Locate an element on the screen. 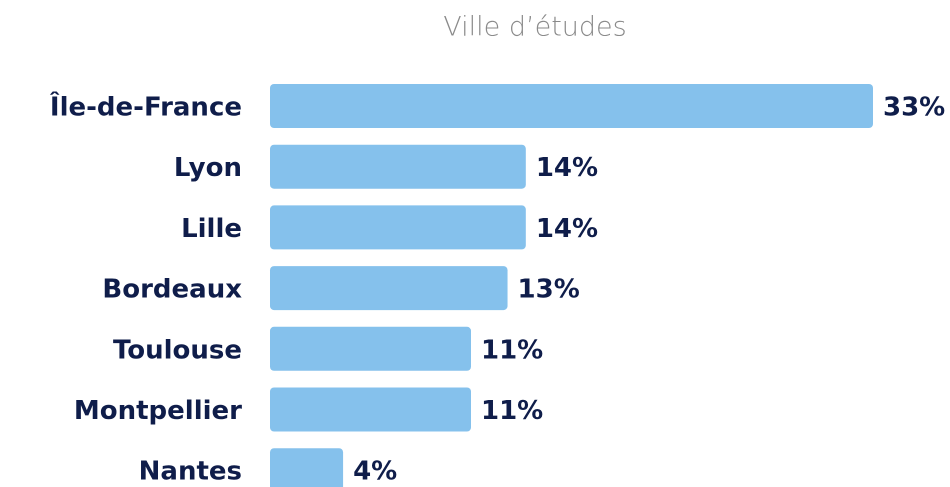 The height and width of the screenshot is (487, 950). category-label: Nantes is located at coordinates (190, 472).